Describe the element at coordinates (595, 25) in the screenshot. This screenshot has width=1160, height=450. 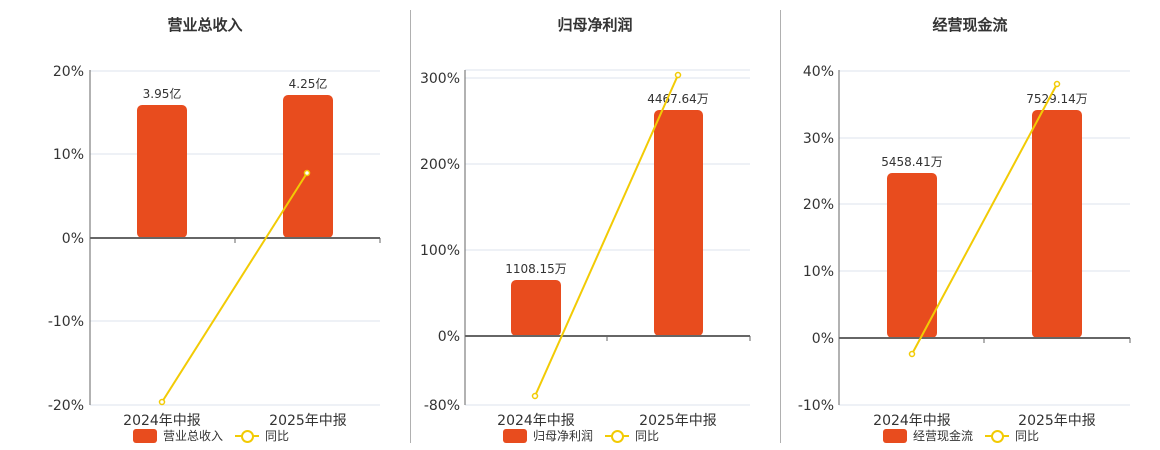
I see `chart-title: 归母净利润` at that location.